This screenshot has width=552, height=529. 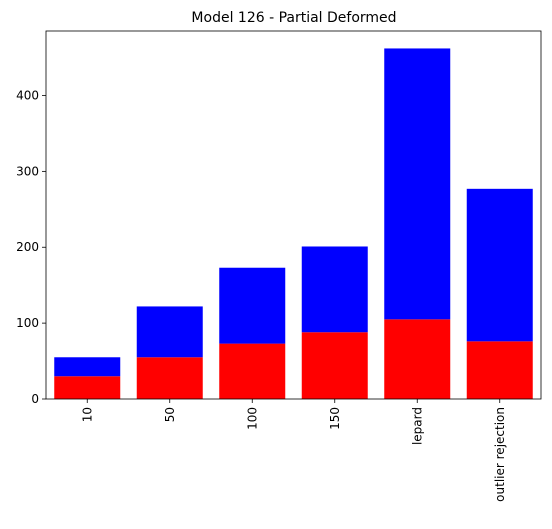 What do you see at coordinates (35, 399) in the screenshot?
I see `y-tick-label-0: 0` at bounding box center [35, 399].